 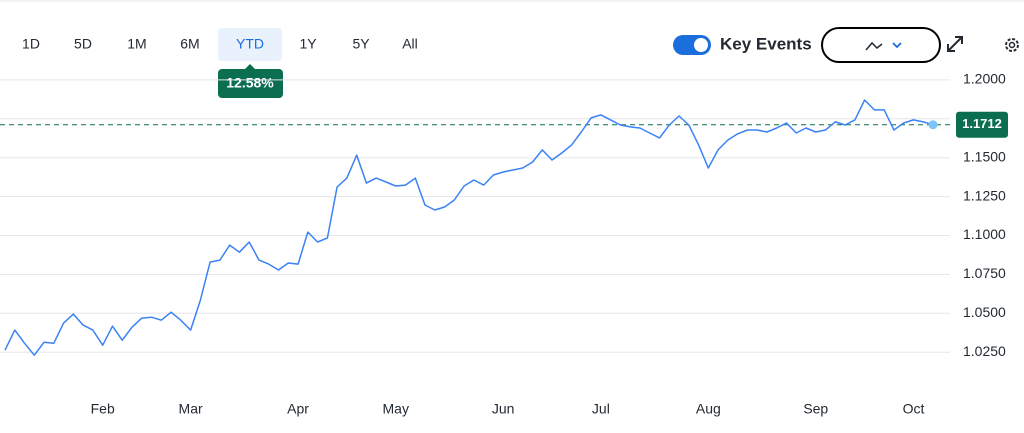 I want to click on settings-button, so click(x=1012, y=45).